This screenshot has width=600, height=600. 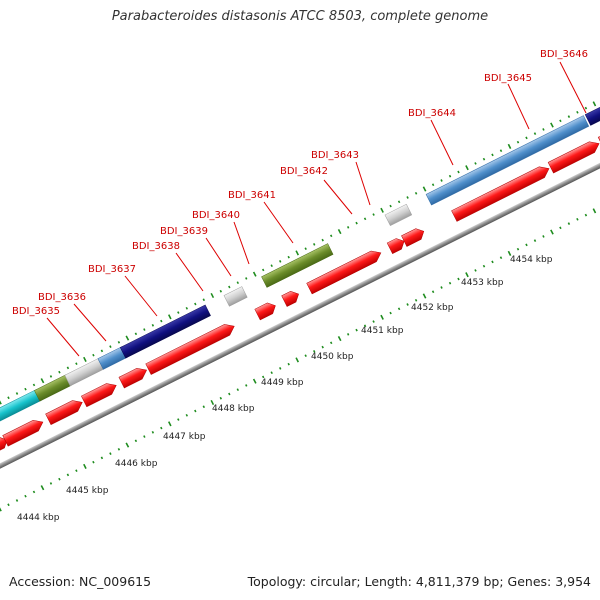 I want to click on gene-block-olive-long, so click(x=297, y=265).